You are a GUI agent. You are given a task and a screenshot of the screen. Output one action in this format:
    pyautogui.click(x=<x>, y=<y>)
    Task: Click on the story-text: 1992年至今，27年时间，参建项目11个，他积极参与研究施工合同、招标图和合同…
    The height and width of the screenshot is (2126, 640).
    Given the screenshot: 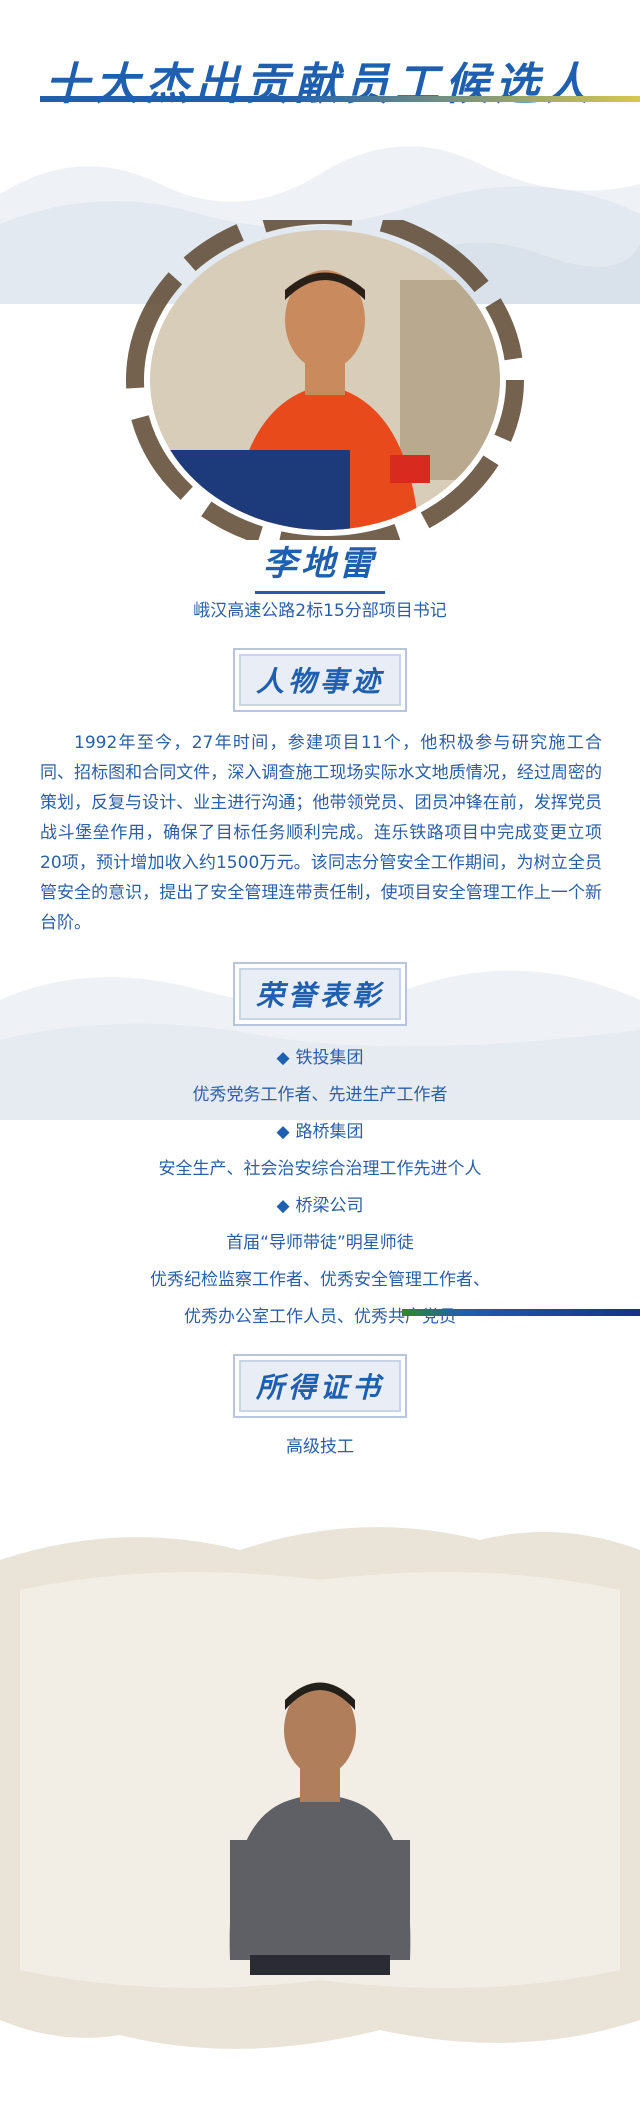 What is the action you would take?
    pyautogui.click(x=321, y=833)
    